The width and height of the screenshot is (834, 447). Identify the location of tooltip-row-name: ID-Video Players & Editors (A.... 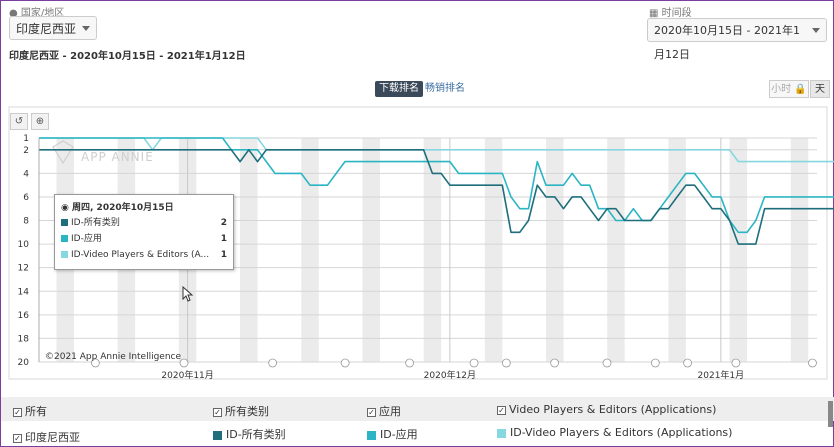
(140, 255).